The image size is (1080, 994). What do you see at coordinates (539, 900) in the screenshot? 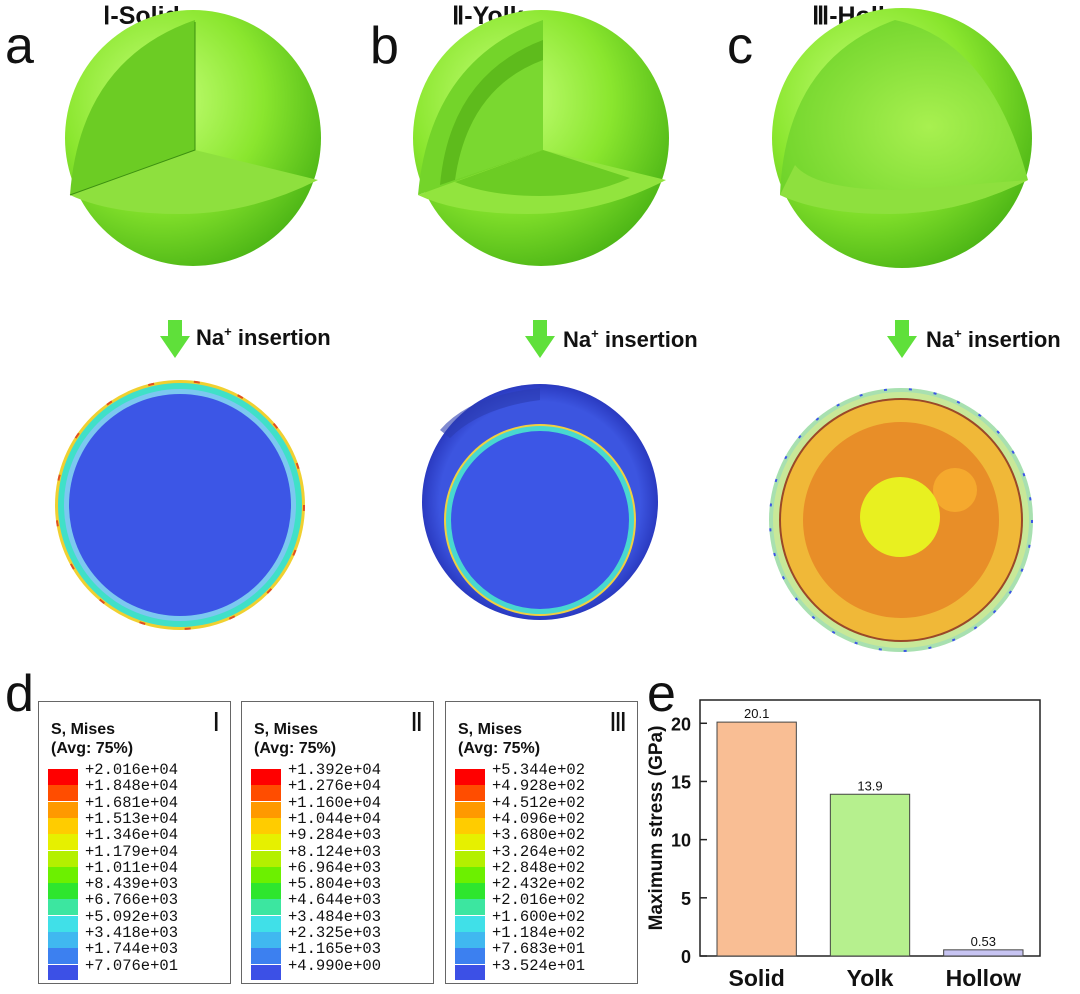
I see `legend-value: +2.016e+02` at bounding box center [539, 900].